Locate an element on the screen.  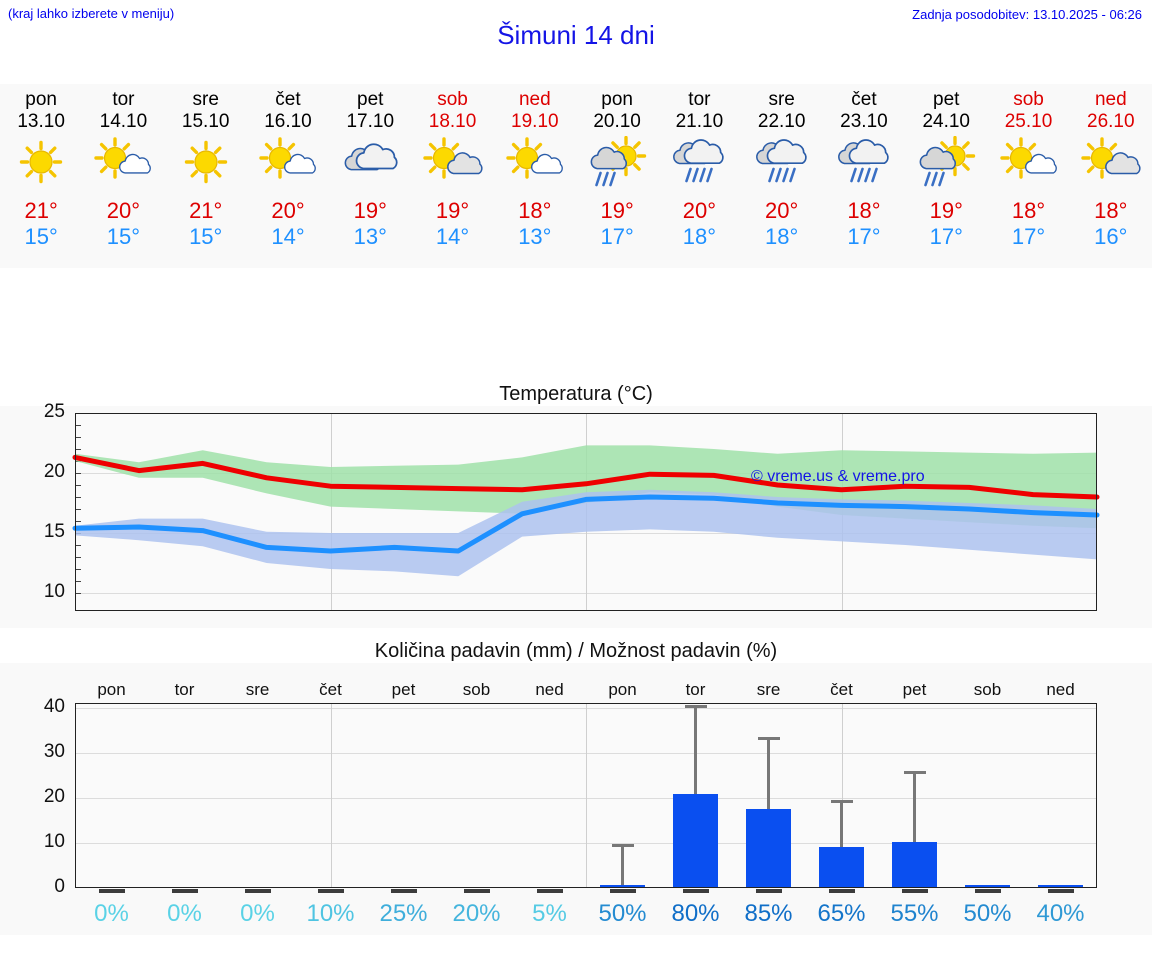
day-temperatures: 19° 13° is located at coordinates (370, 224).